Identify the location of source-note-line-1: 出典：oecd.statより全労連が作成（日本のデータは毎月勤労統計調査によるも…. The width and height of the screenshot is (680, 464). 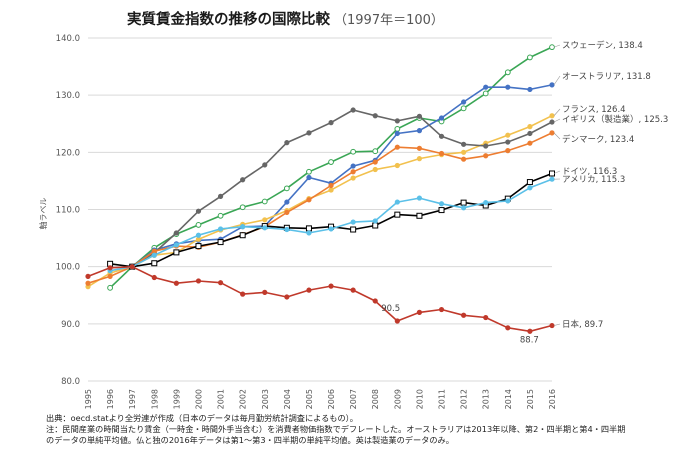
(202, 418).